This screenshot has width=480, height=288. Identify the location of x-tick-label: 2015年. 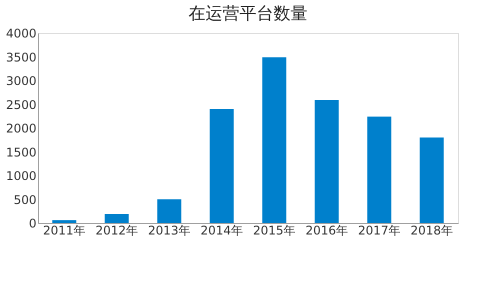
(274, 231).